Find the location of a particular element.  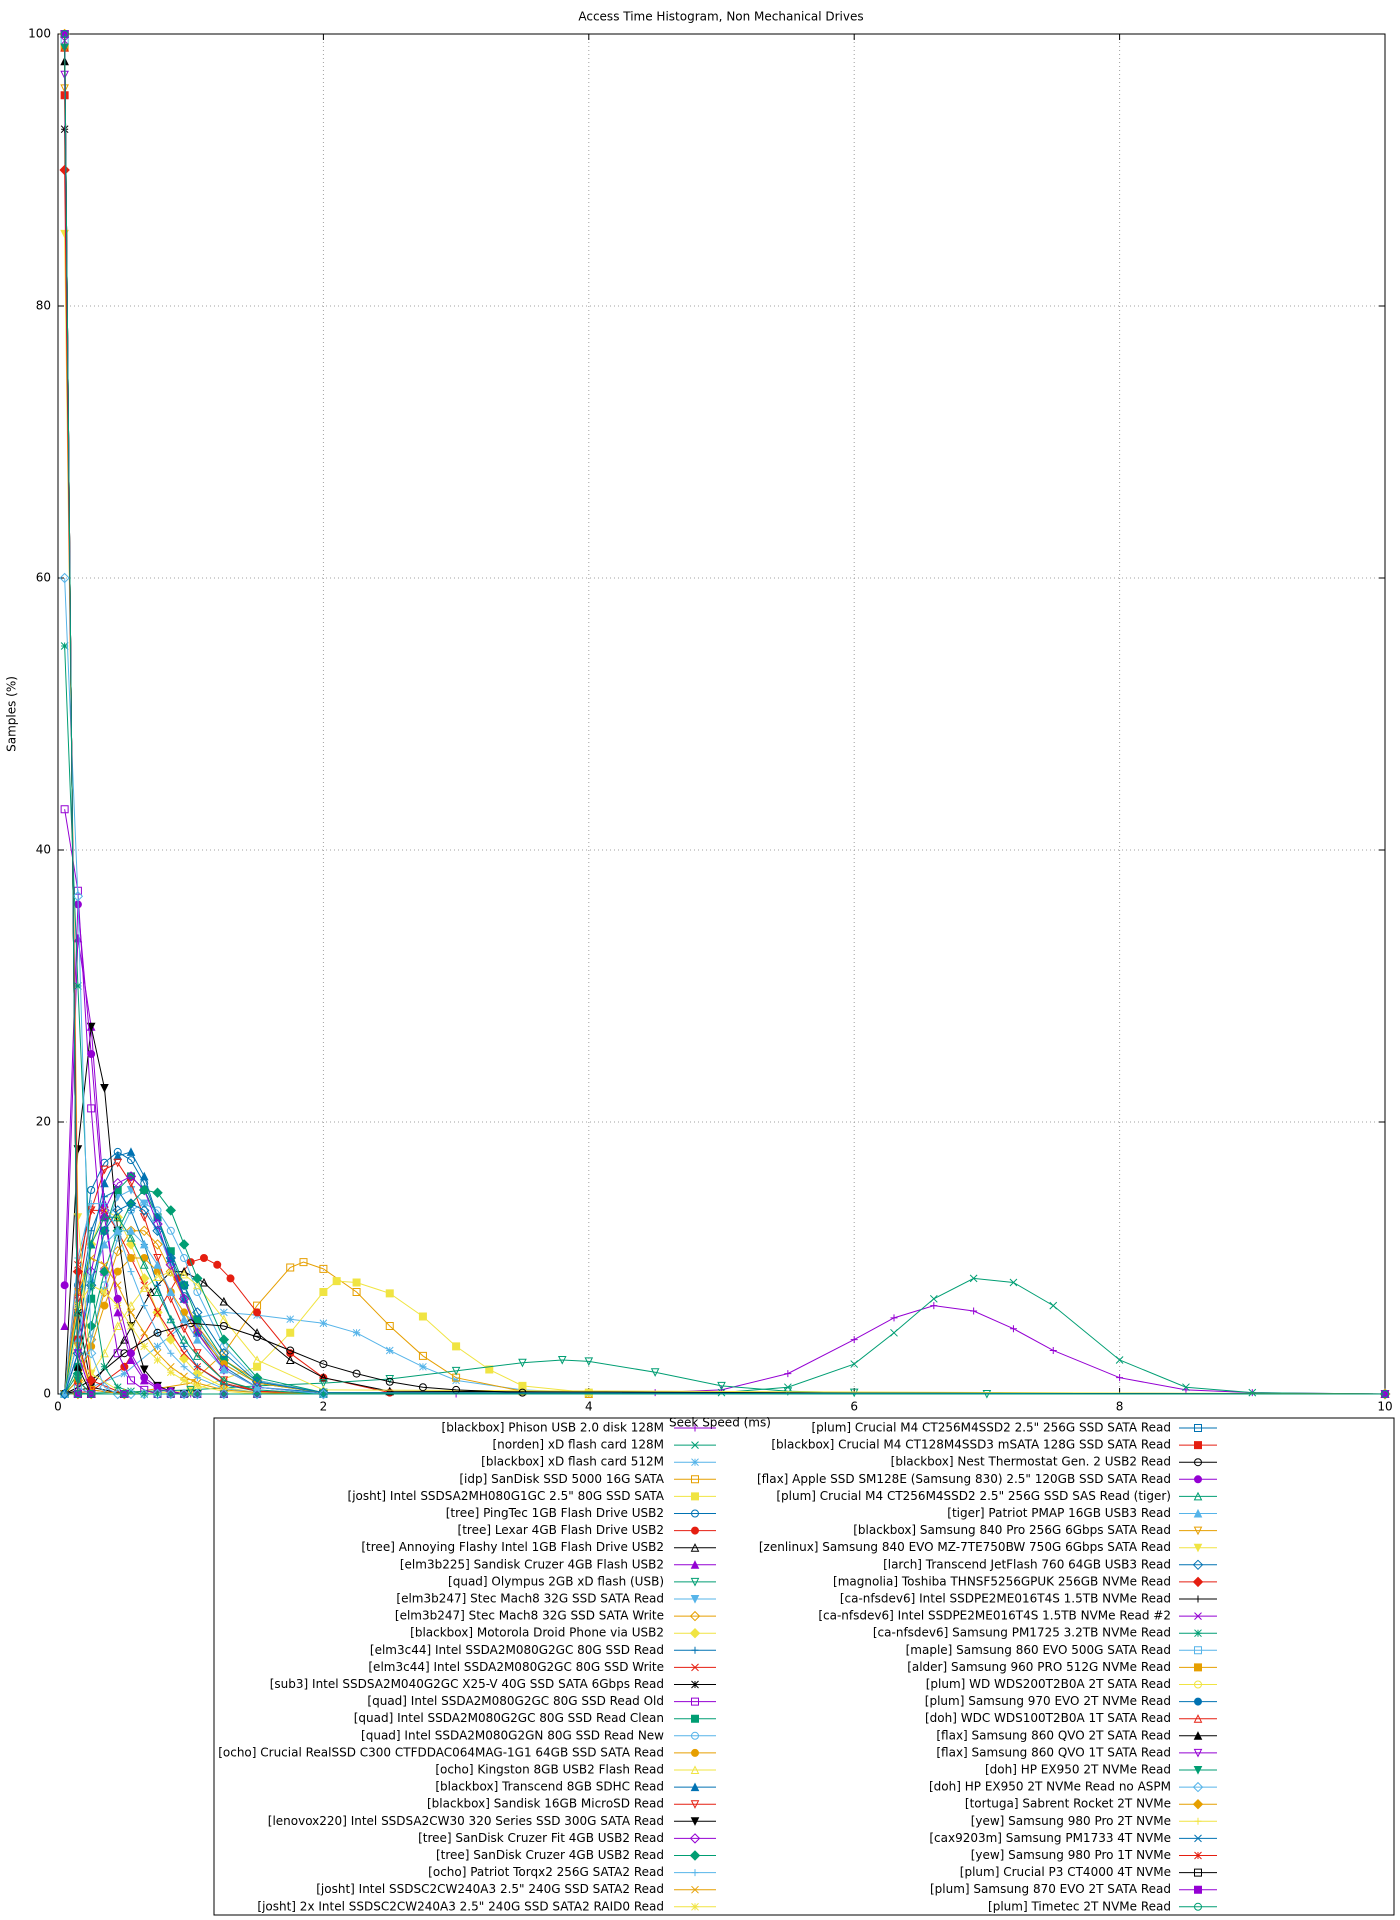

legend-label: [norden] xD flash card 128M is located at coordinates (578, 1445).